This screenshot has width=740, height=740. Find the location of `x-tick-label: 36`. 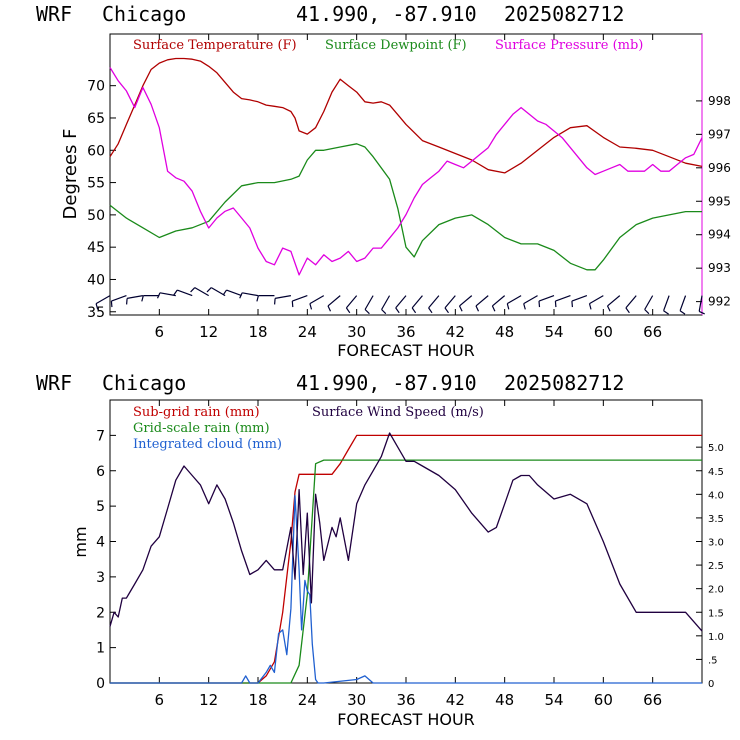

x-tick-label: 36 is located at coordinates (405, 332).